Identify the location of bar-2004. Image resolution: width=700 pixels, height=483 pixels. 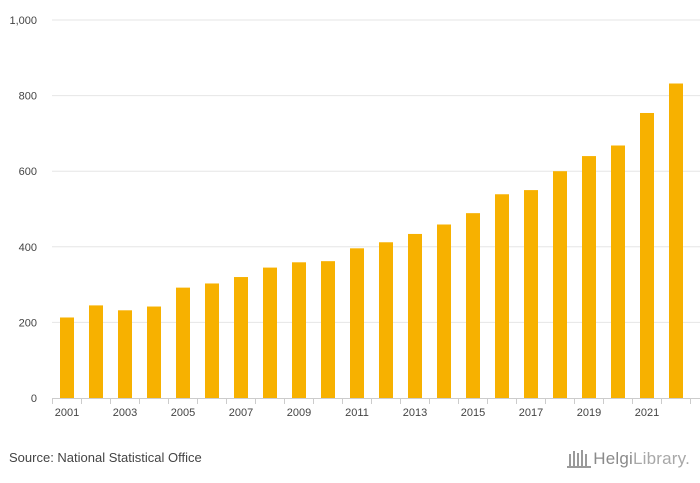
(154, 352).